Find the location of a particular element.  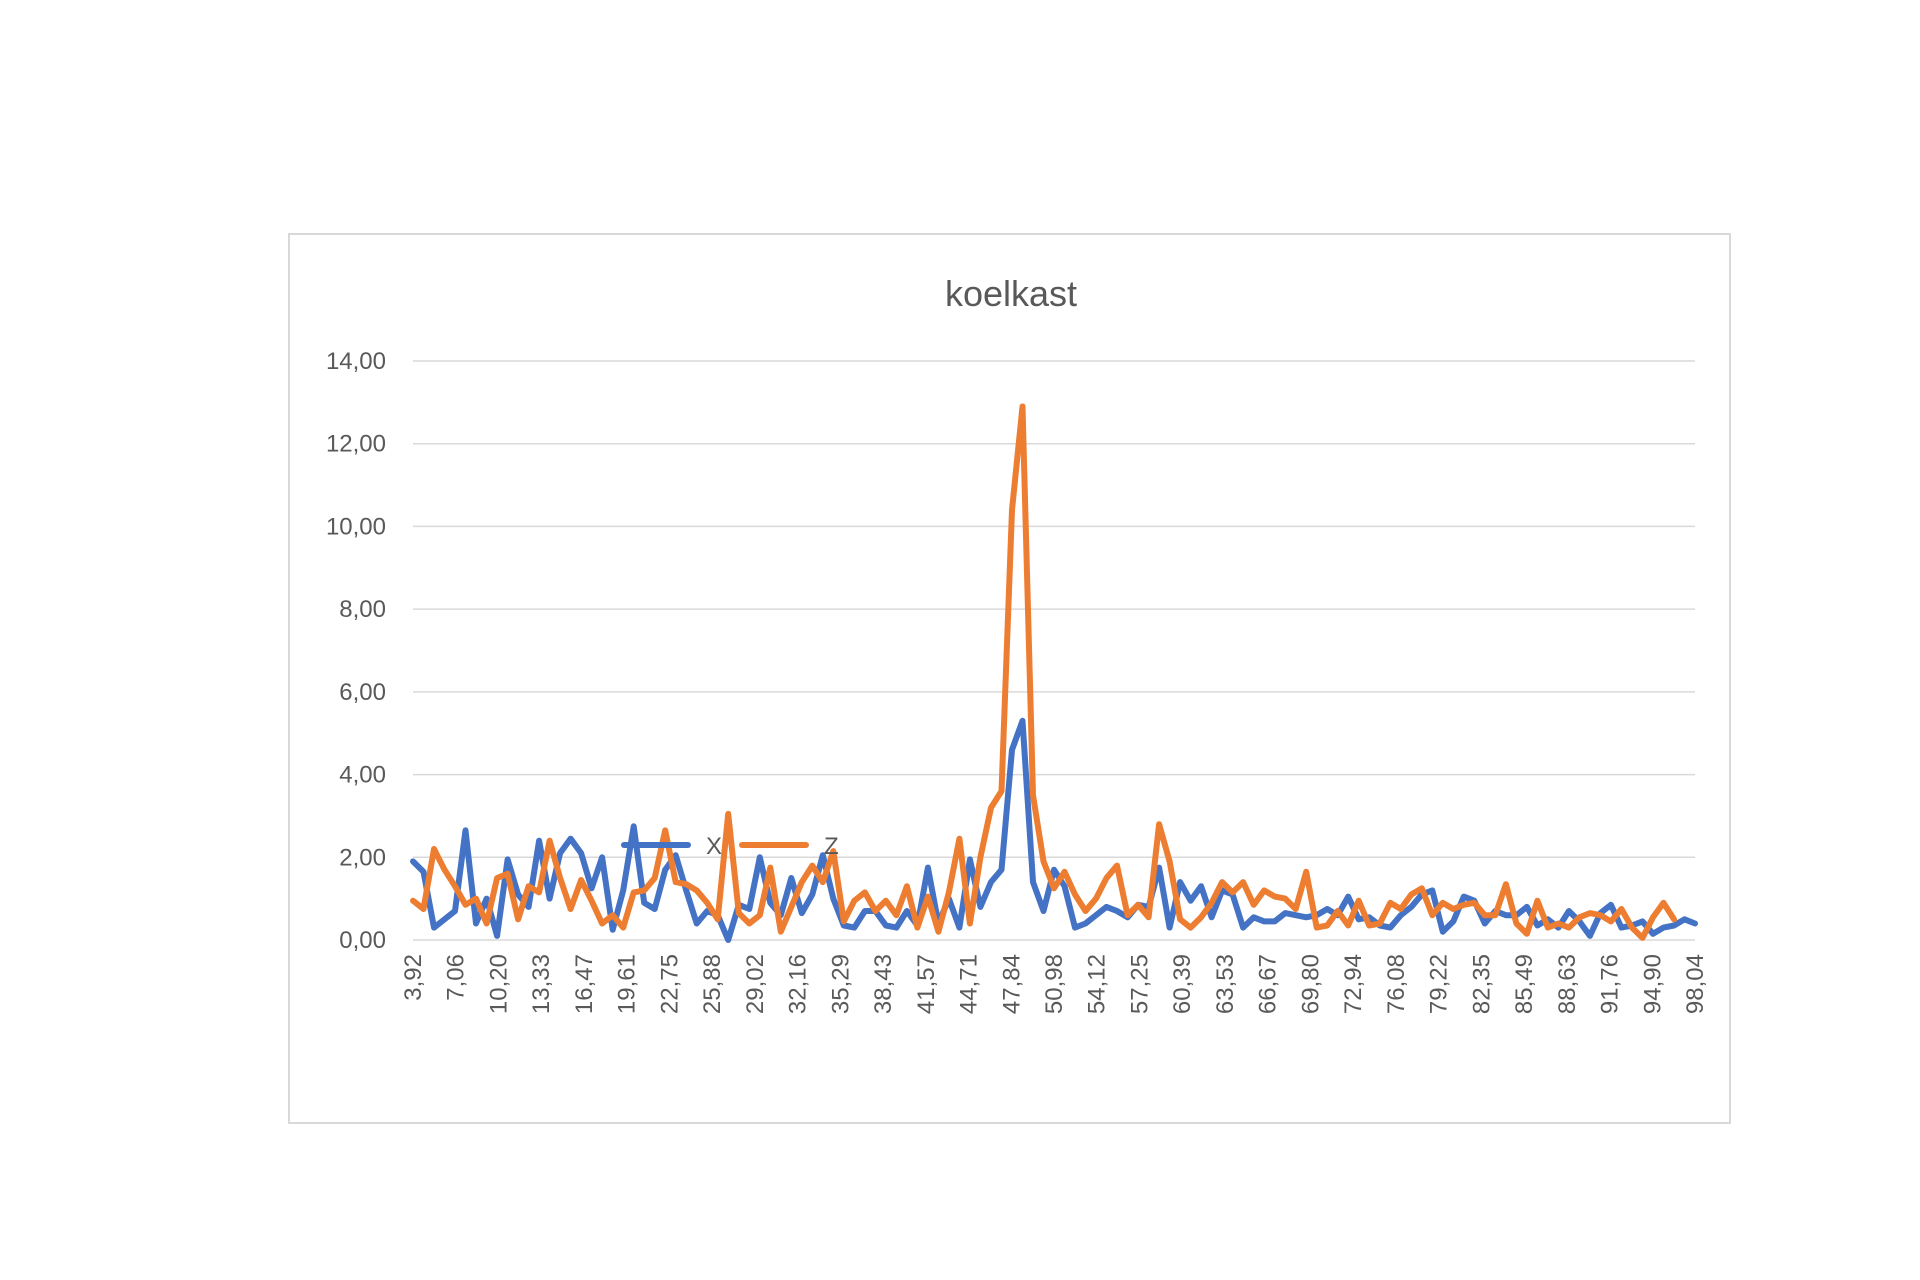

y-tick-label: 6,00 is located at coordinates (362, 692).